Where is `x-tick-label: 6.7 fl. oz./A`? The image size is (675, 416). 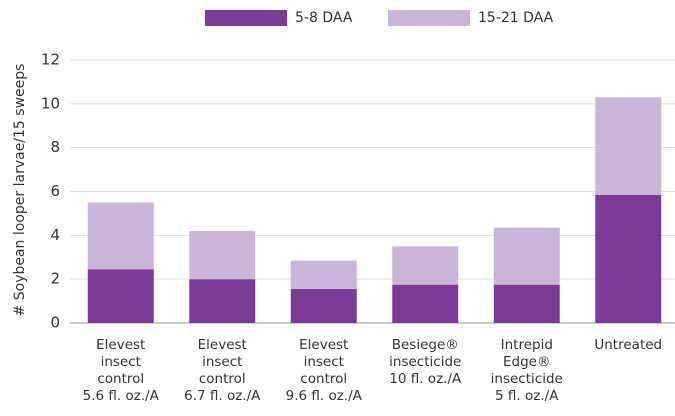 x-tick-label: 6.7 fl. oz./A is located at coordinates (222, 396).